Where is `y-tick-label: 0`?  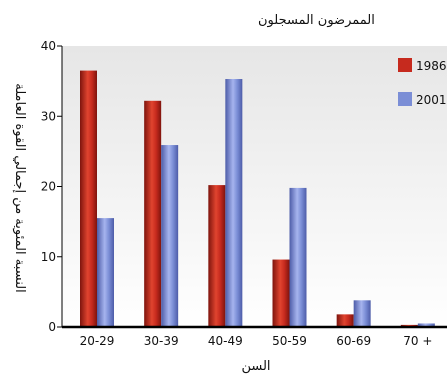 y-tick-label: 0 is located at coordinates (52, 327).